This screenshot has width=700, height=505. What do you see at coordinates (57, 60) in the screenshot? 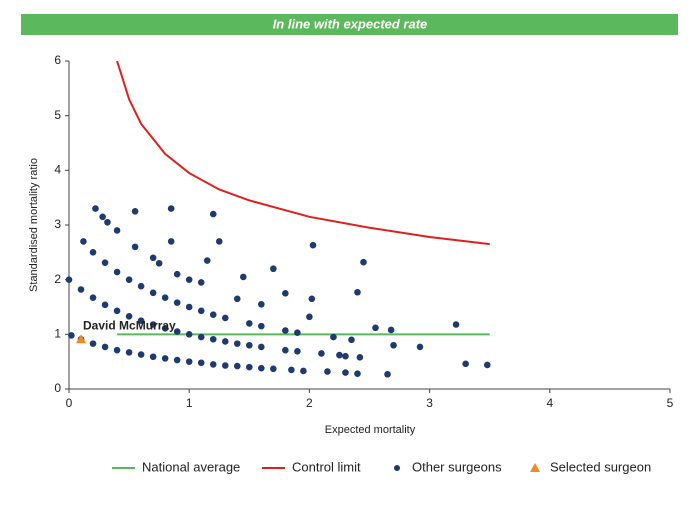
I see `y-tick-label: 6` at bounding box center [57, 60].